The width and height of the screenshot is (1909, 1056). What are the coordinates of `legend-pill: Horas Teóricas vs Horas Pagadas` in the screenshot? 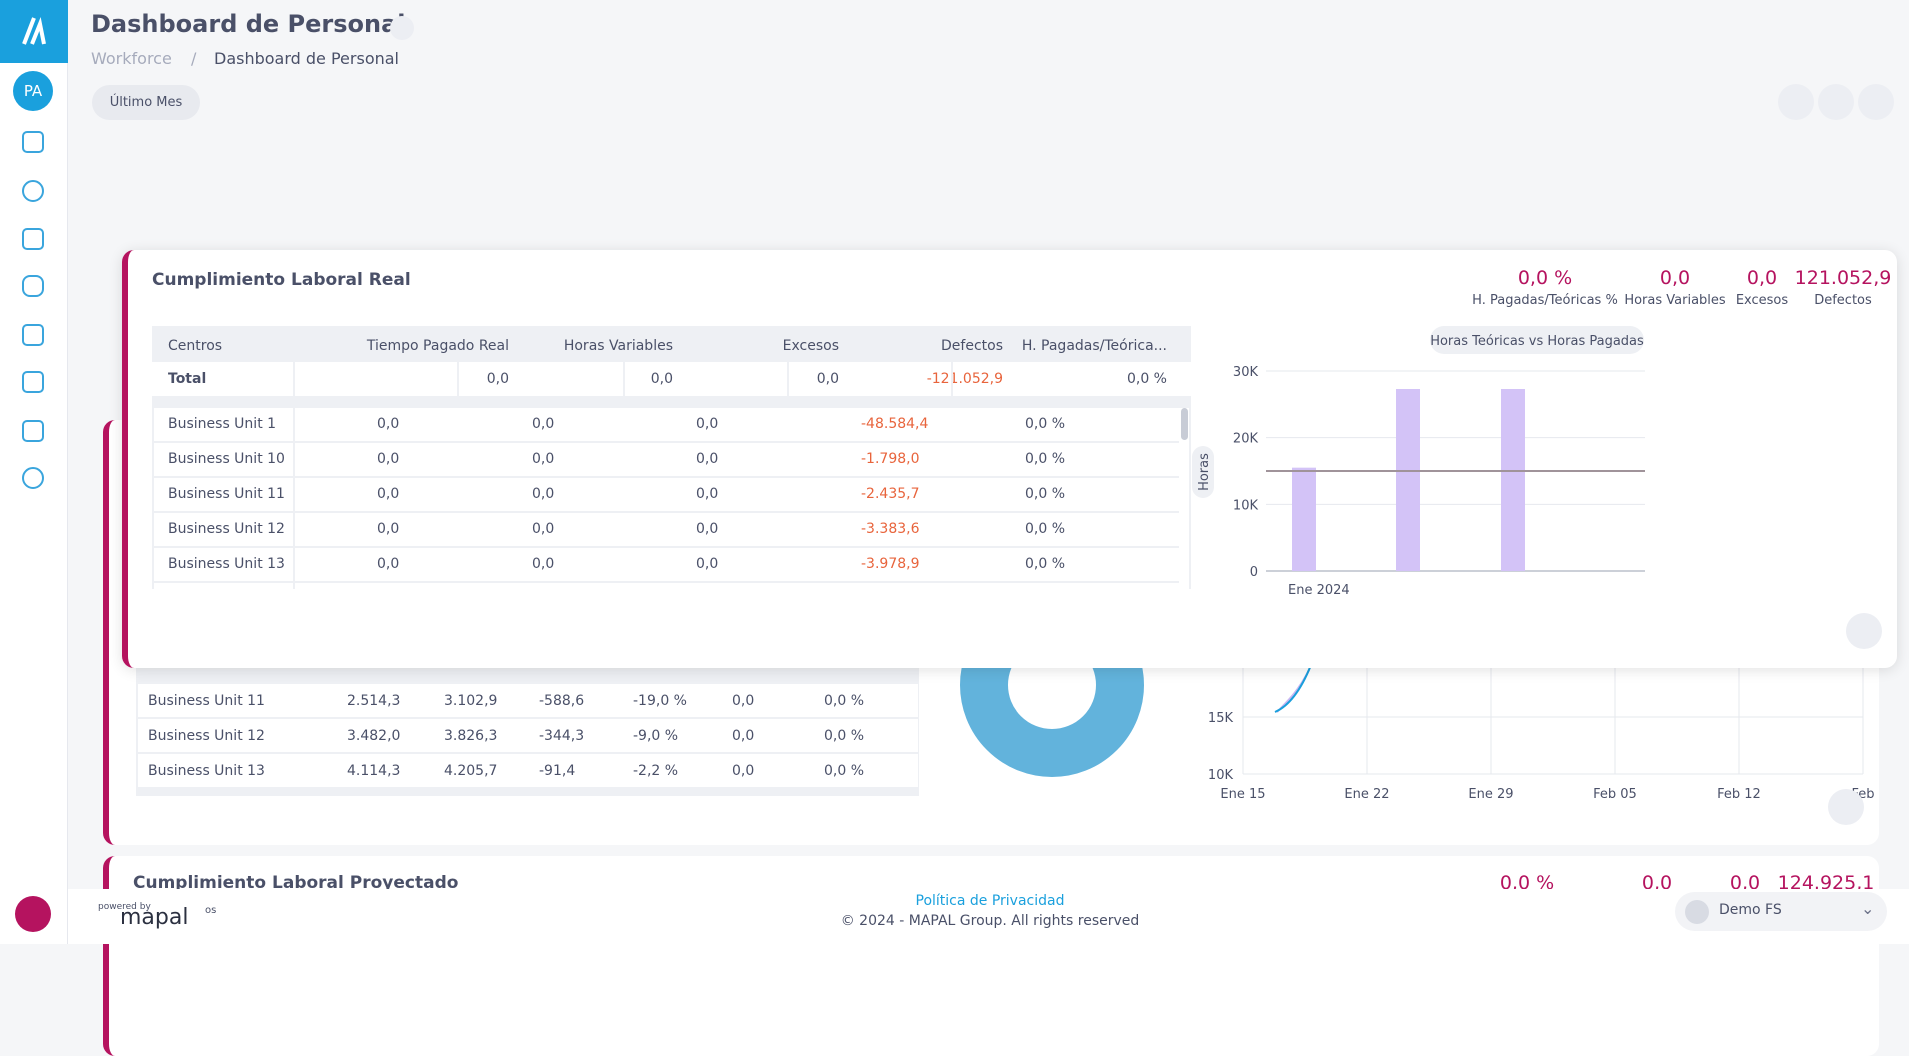 It's located at (1537, 340).